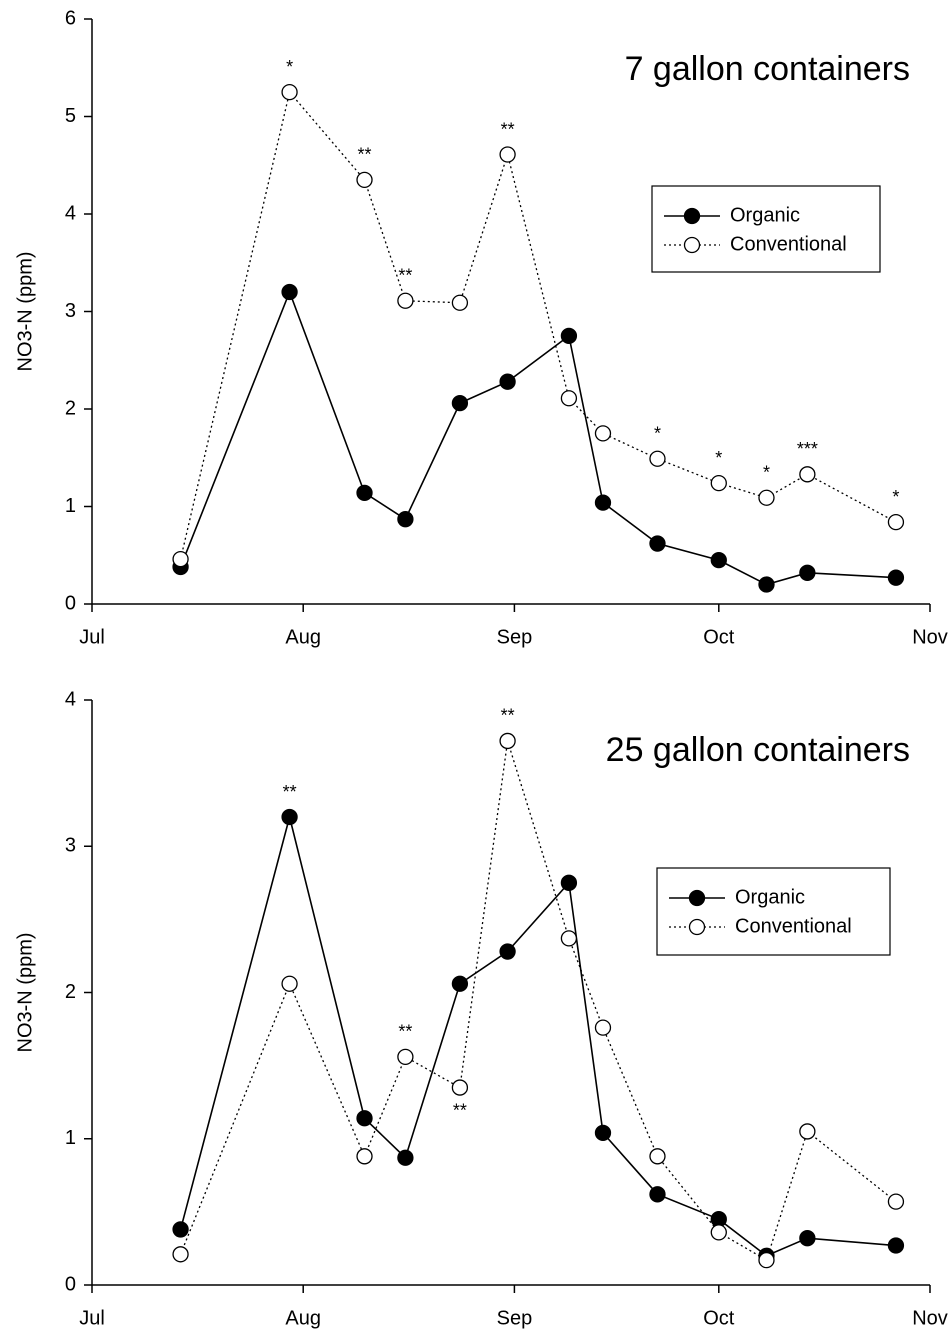  I want to click on significance-label: ***, so click(807, 449).